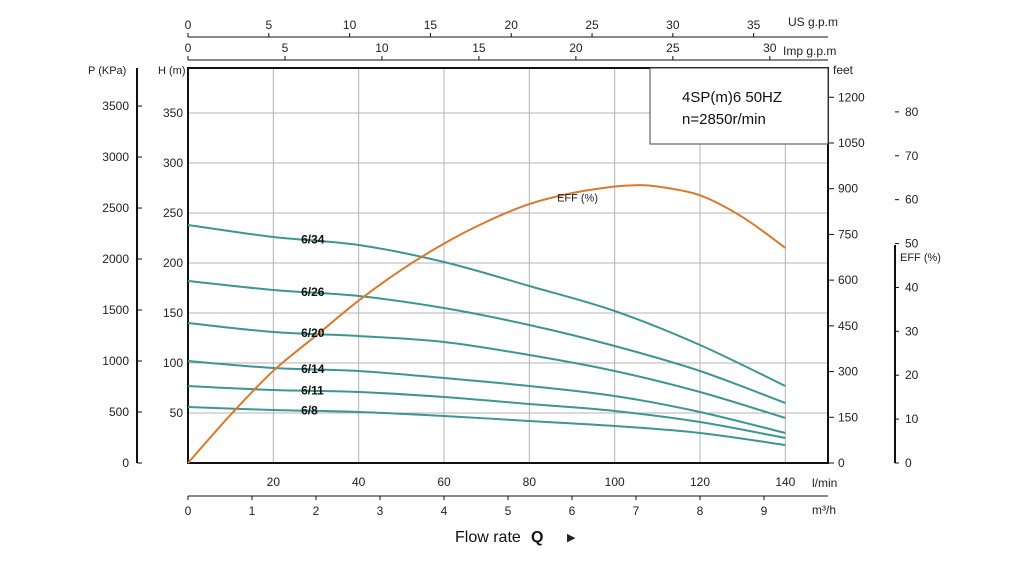 The height and width of the screenshot is (572, 1024). I want to click on m3h-tick-label: 8, so click(700, 511).